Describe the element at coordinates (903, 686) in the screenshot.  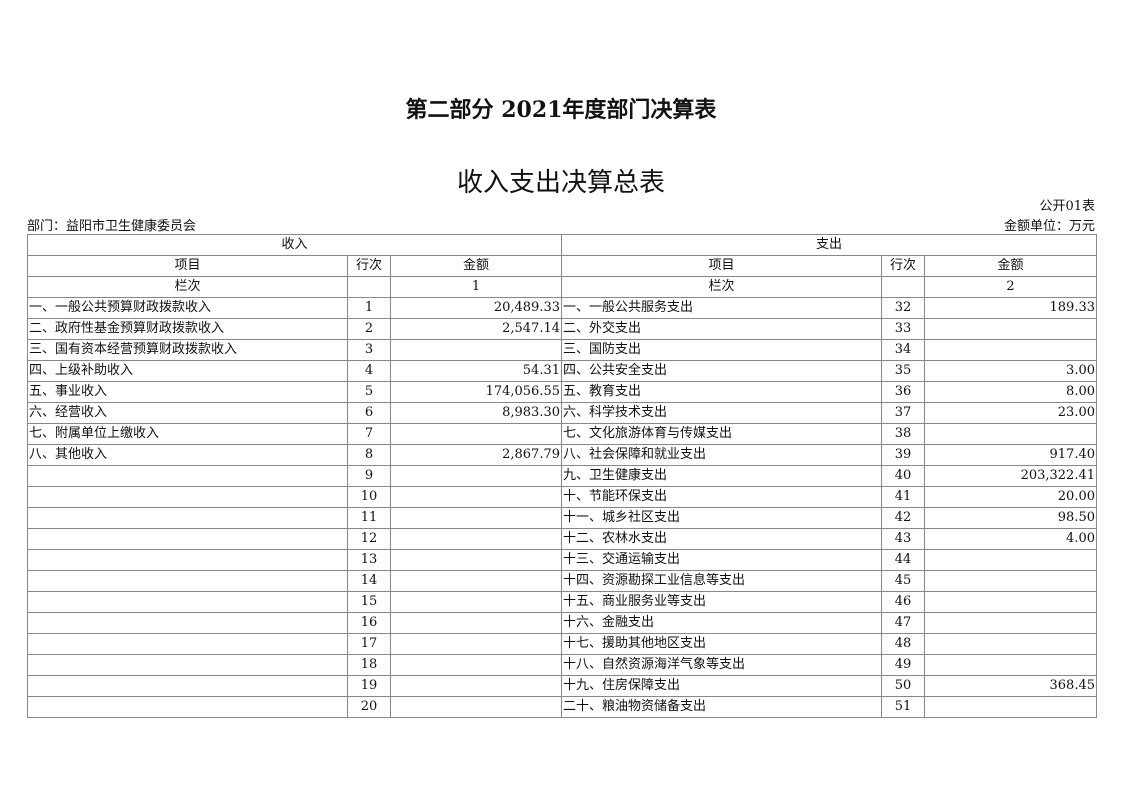
I see `expense-row-number: 50` at that location.